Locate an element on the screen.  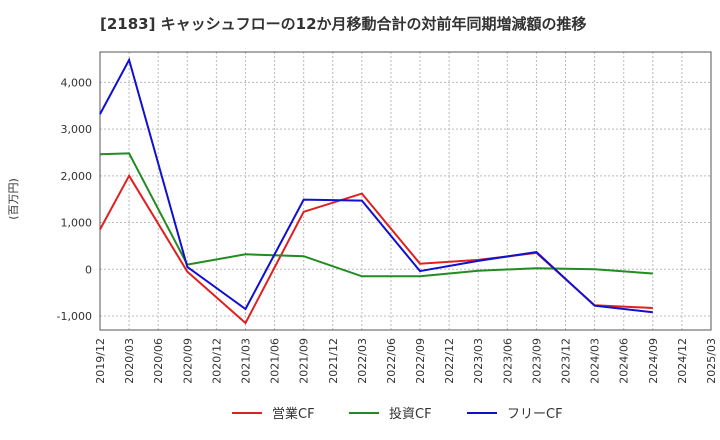
y-tick-label: 0 is located at coordinates (88, 269).